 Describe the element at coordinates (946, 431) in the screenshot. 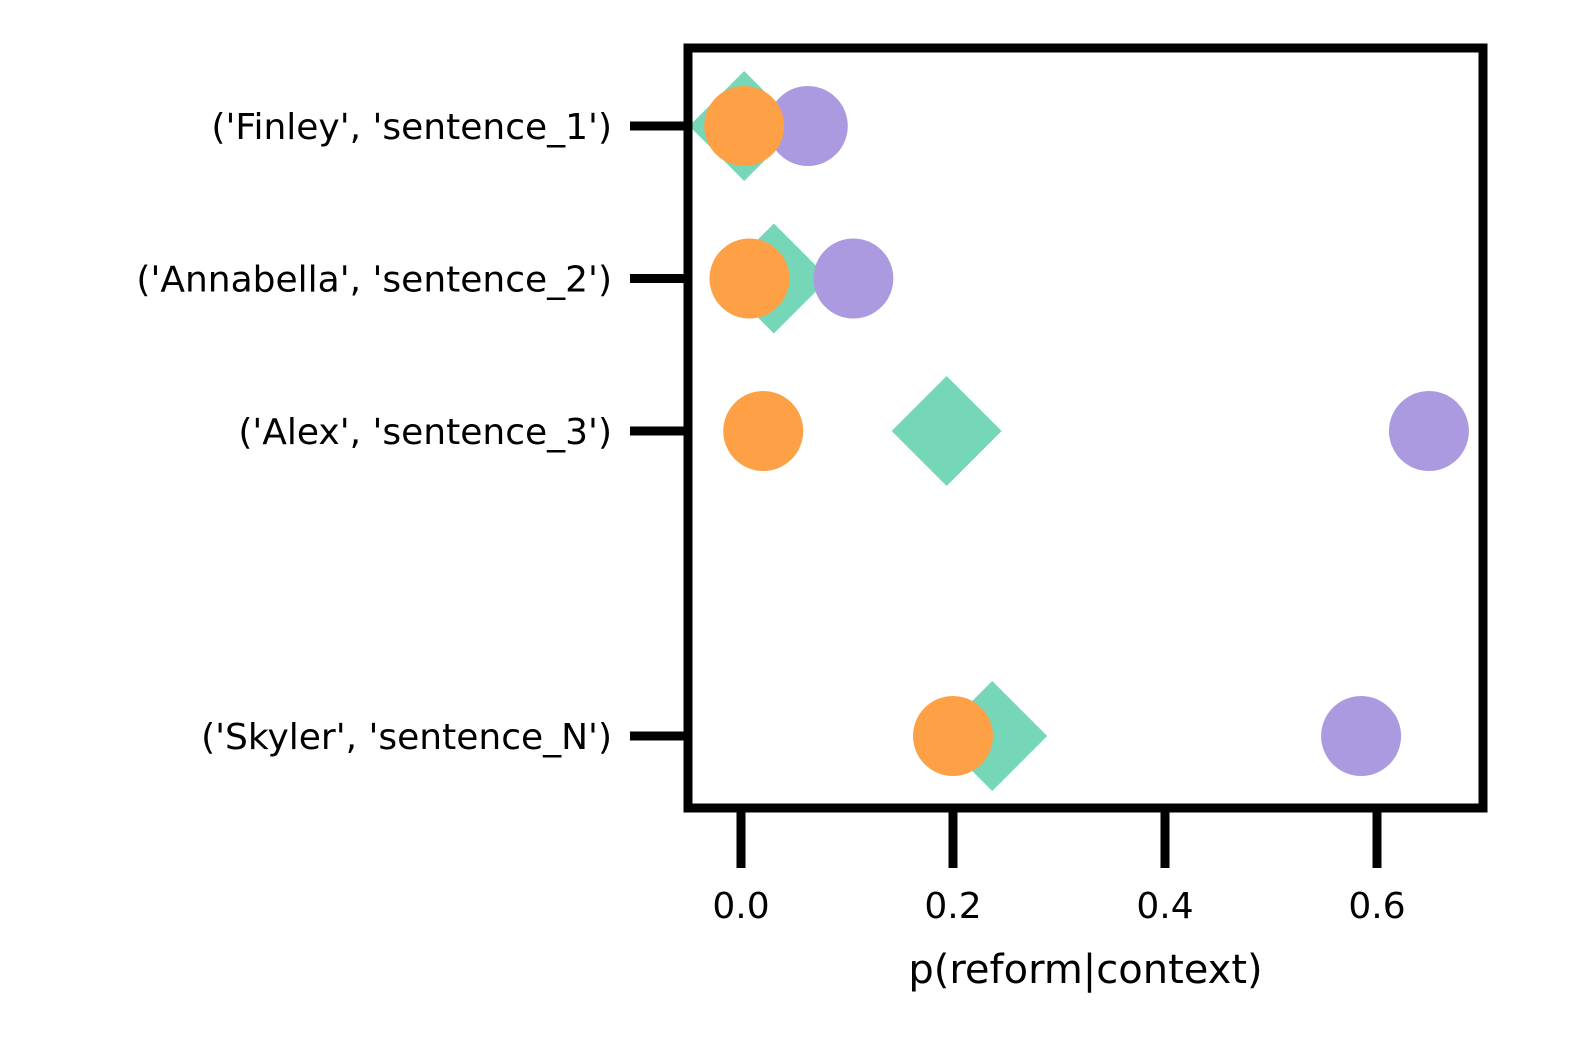

I see `diamond-point` at that location.